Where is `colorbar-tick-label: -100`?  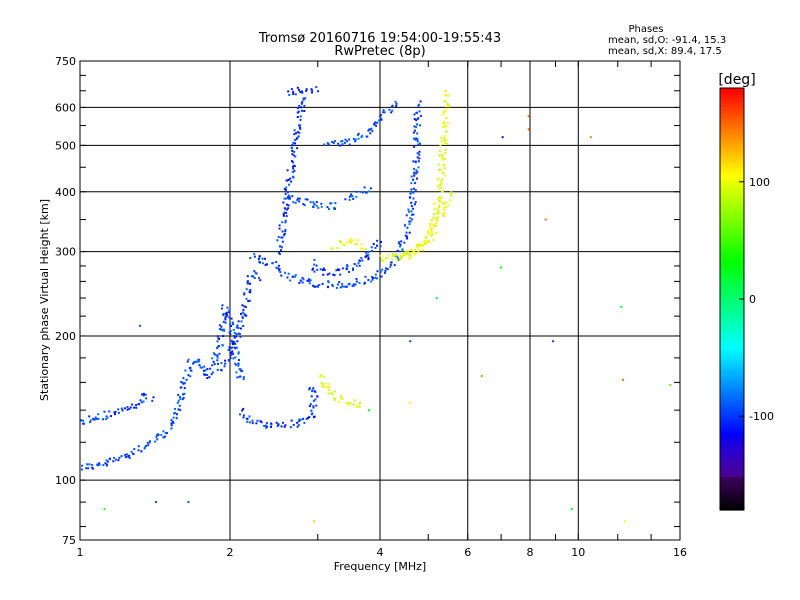 colorbar-tick-label: -100 is located at coordinates (761, 416).